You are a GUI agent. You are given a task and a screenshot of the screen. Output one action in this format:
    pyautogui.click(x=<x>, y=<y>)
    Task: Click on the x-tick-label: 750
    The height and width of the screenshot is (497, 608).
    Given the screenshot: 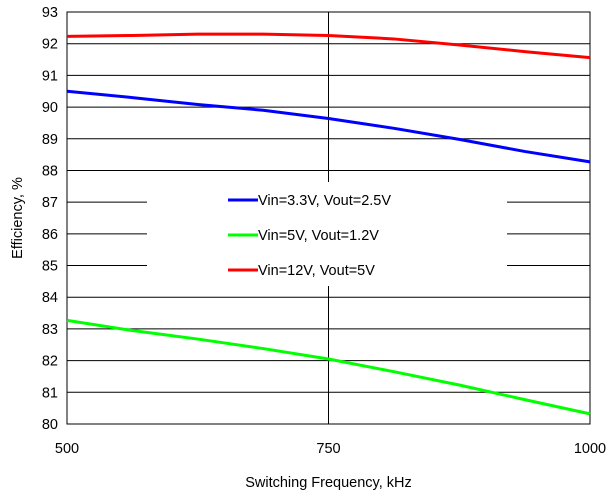 What is the action you would take?
    pyautogui.click(x=328, y=449)
    